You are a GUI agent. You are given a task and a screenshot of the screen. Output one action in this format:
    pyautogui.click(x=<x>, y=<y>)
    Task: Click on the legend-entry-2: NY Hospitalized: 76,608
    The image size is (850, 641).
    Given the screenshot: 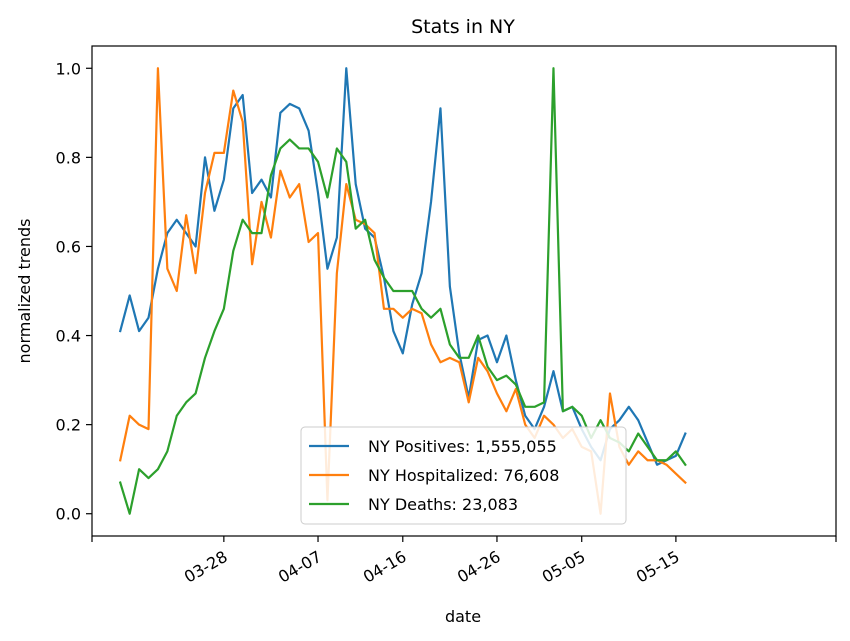 What is the action you would take?
    pyautogui.click(x=463, y=475)
    